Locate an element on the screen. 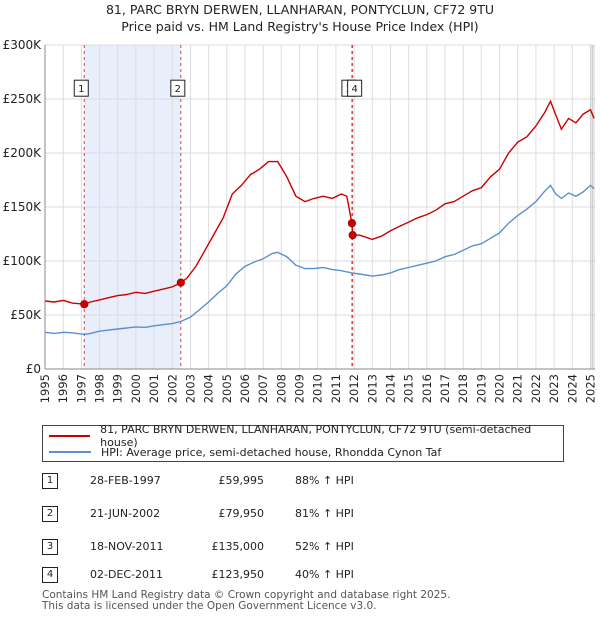  sale-label: 2 is located at coordinates (178, 89).